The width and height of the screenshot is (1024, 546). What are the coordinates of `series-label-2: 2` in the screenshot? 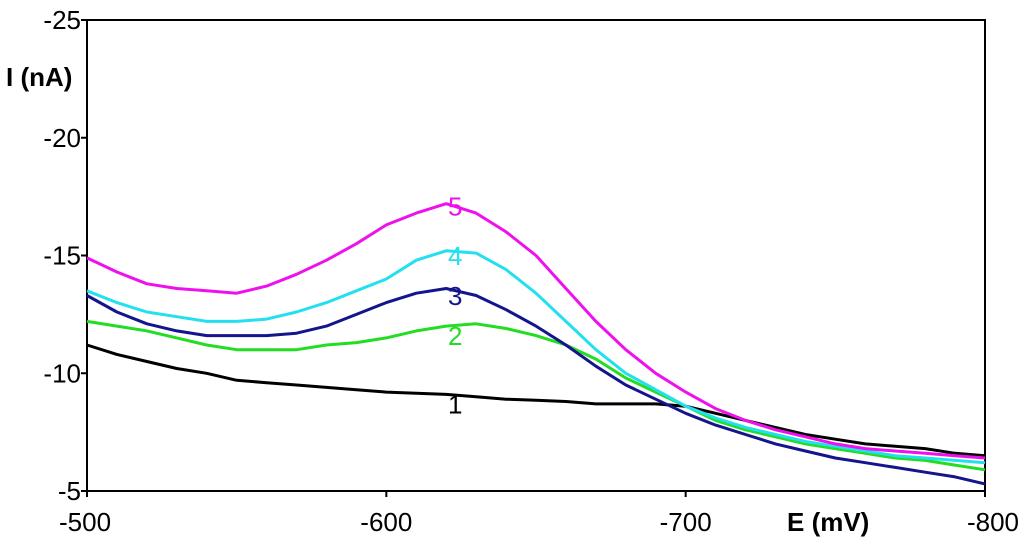 It's located at (455, 336).